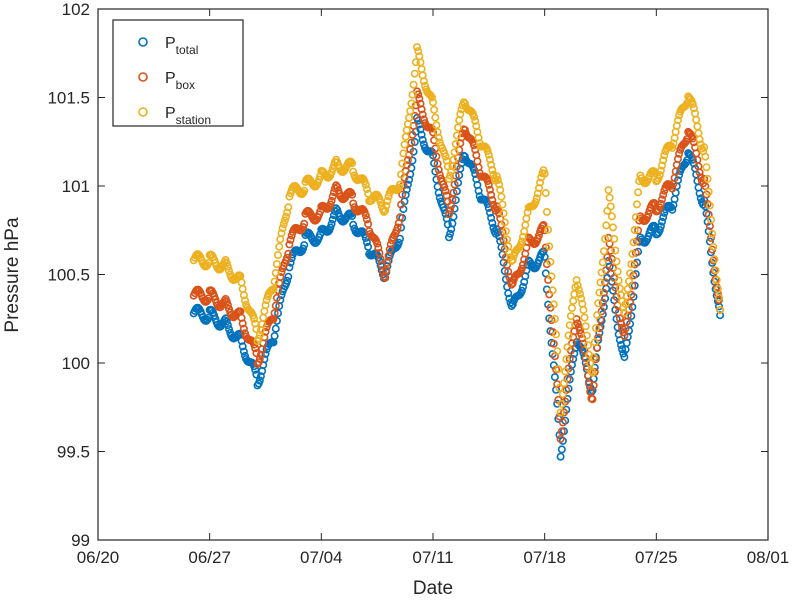 Image resolution: width=800 pixels, height=605 pixels. I want to click on y-tick-label: 100, so click(76, 363).